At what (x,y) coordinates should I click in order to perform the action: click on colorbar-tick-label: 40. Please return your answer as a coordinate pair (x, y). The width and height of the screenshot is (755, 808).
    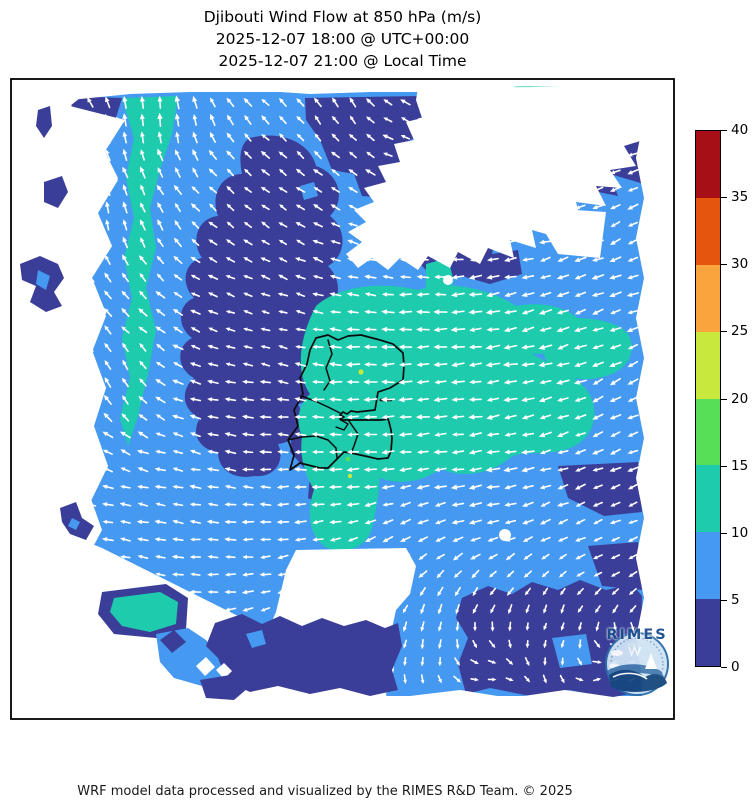
    Looking at the image, I should click on (740, 130).